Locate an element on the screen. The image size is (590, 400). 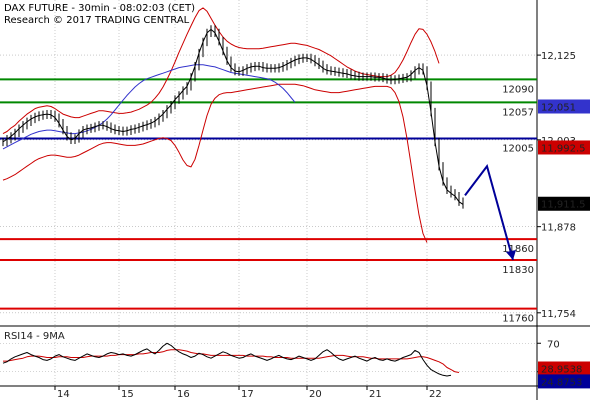
level-label-12005: 12005 is located at coordinates (518, 148).